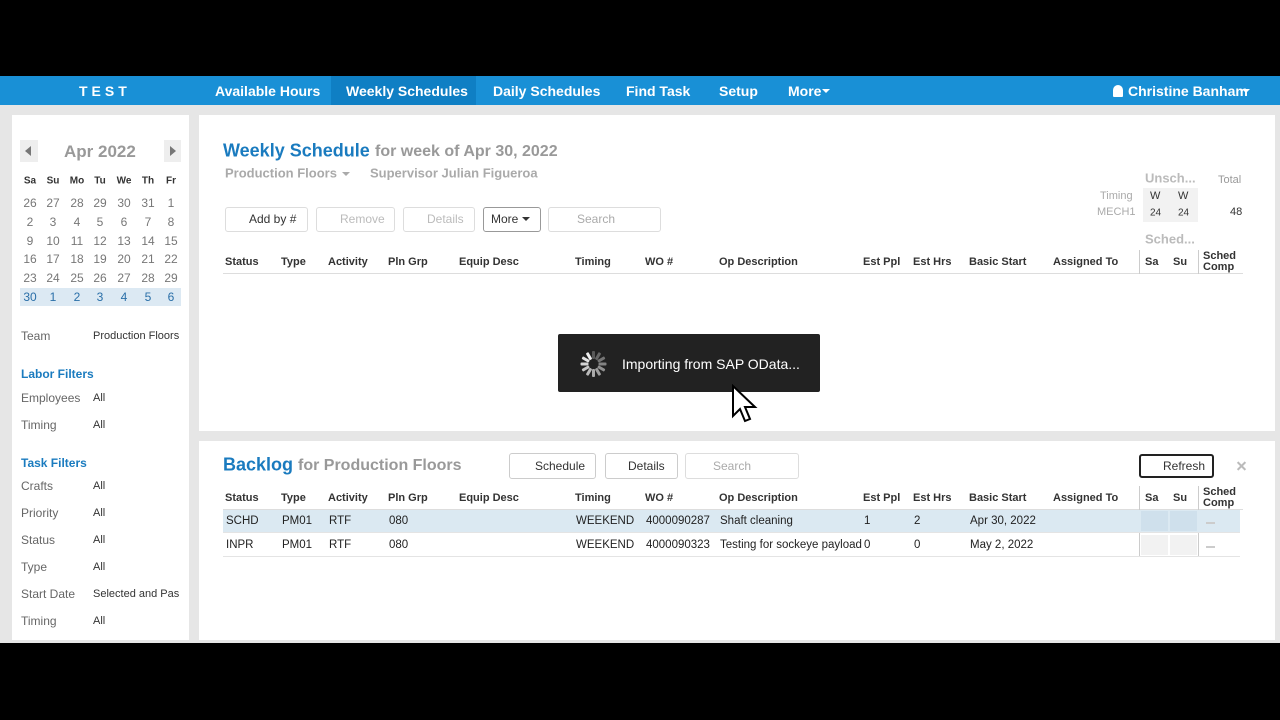 This screenshot has width=1280, height=720. What do you see at coordinates (659, 262) in the screenshot?
I see `column-header: WO #` at bounding box center [659, 262].